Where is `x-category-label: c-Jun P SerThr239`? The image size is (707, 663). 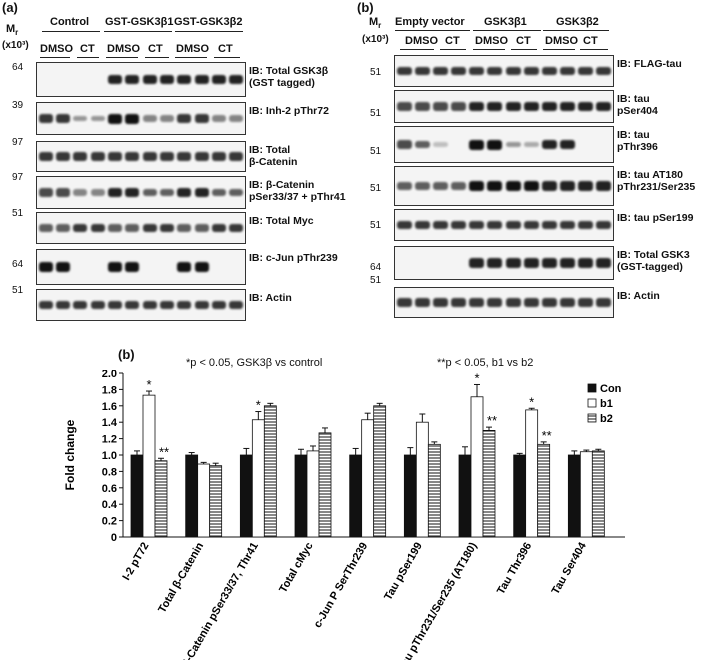
x-category-label: c-Jun P SerThr239 is located at coordinates (341, 585).